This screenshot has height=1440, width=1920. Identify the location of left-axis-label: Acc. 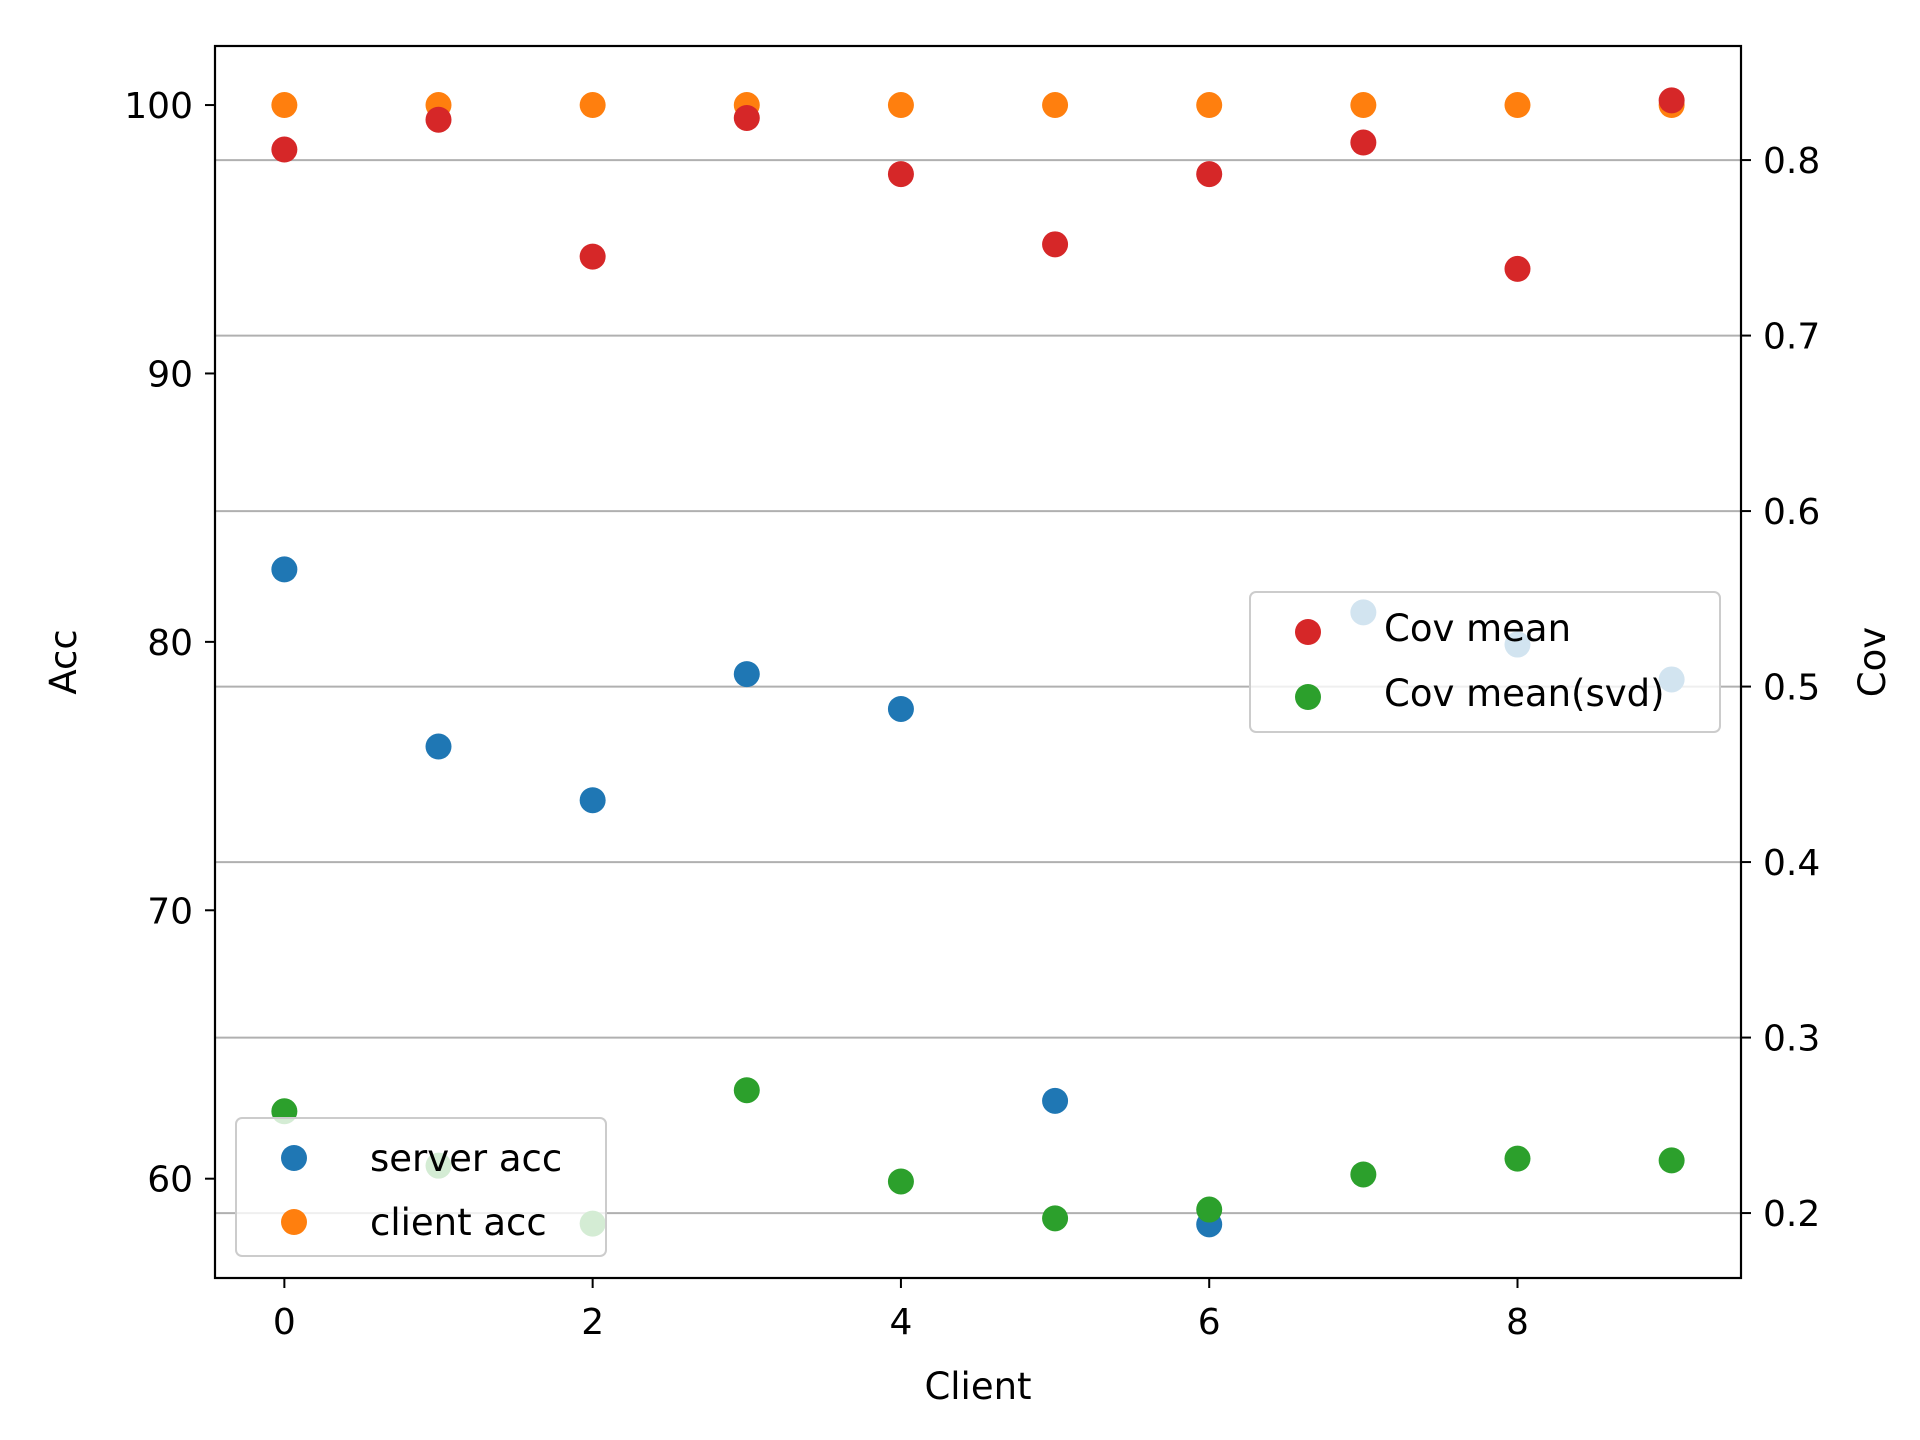
(63, 661).